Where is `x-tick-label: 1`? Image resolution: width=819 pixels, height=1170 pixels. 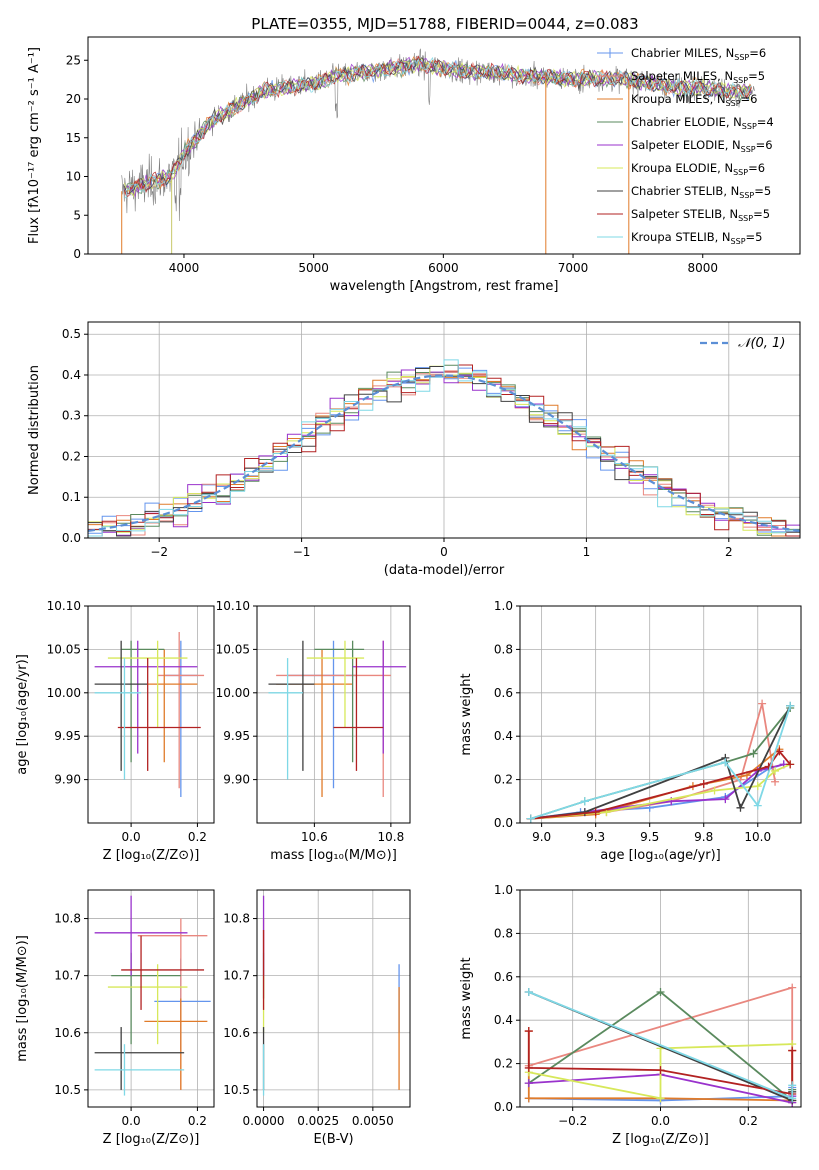
x-tick-label: 1 is located at coordinates (587, 552).